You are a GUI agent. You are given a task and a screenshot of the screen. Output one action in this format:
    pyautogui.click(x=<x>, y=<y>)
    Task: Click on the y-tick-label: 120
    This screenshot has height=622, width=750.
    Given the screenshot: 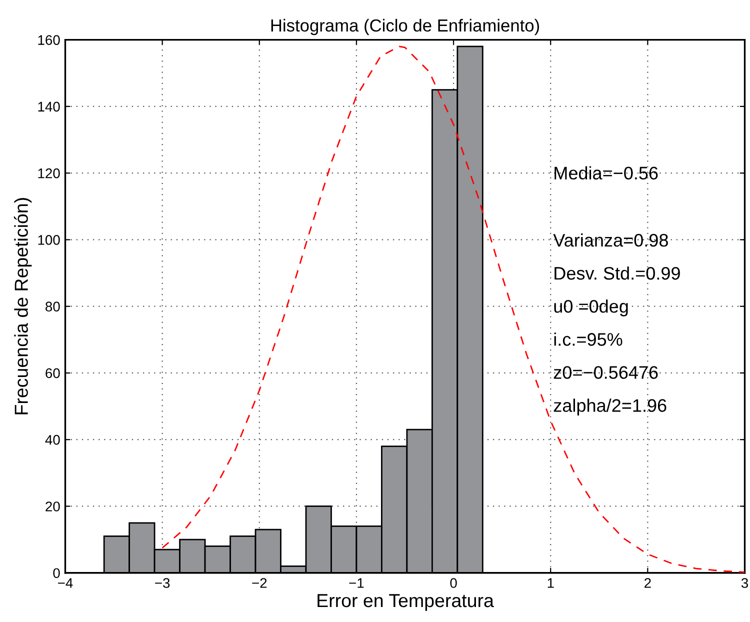 What is the action you would take?
    pyautogui.click(x=49, y=173)
    